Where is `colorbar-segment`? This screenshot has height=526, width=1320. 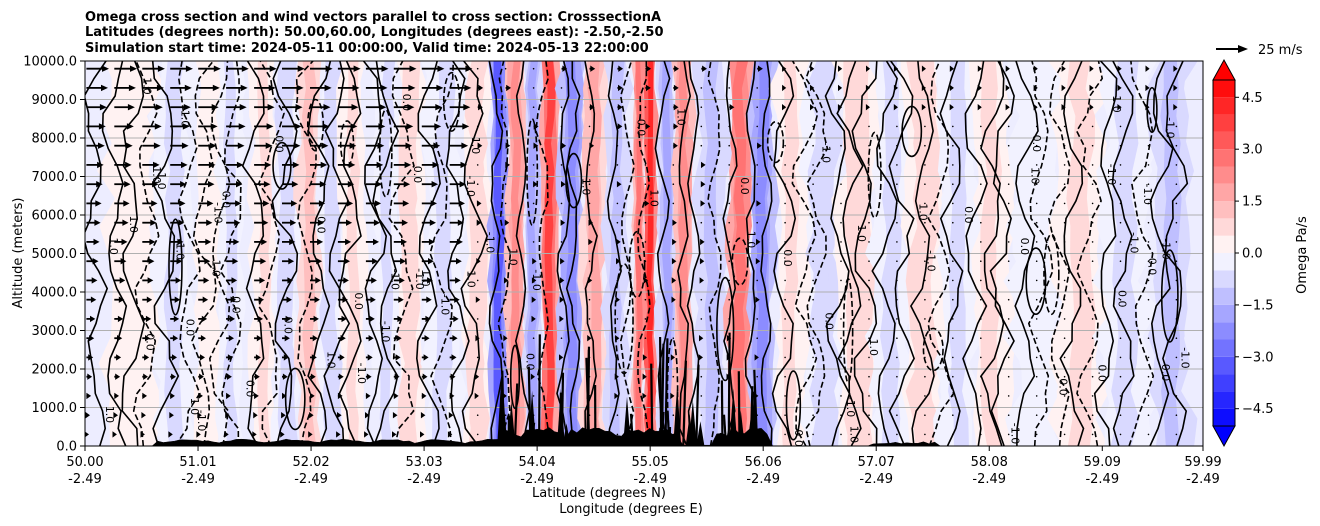 colorbar-segment is located at coordinates (1224, 313).